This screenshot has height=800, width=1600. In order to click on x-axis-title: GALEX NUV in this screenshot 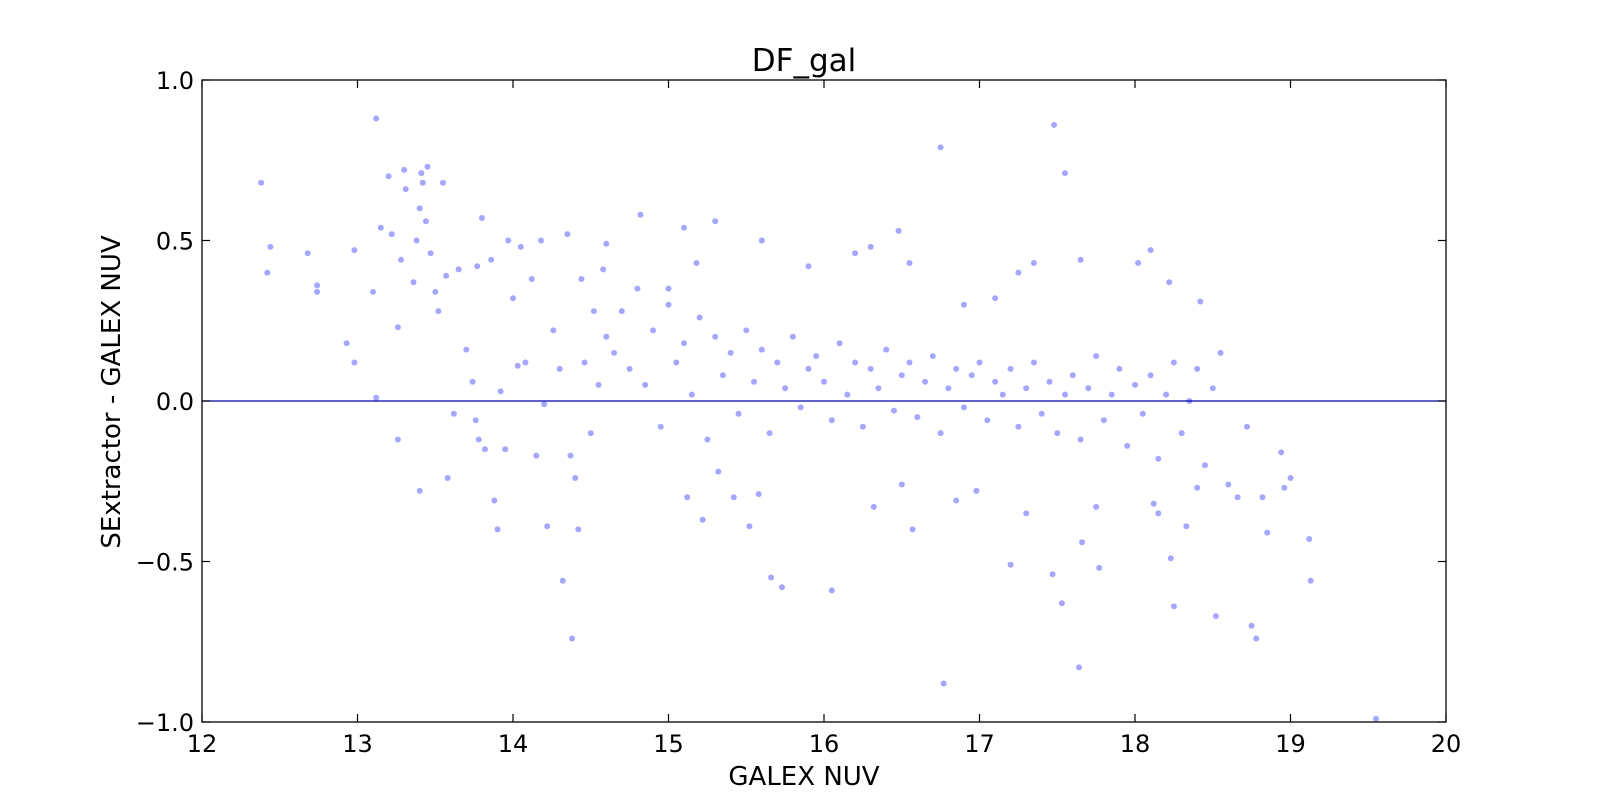, I will do `click(803, 777)`.